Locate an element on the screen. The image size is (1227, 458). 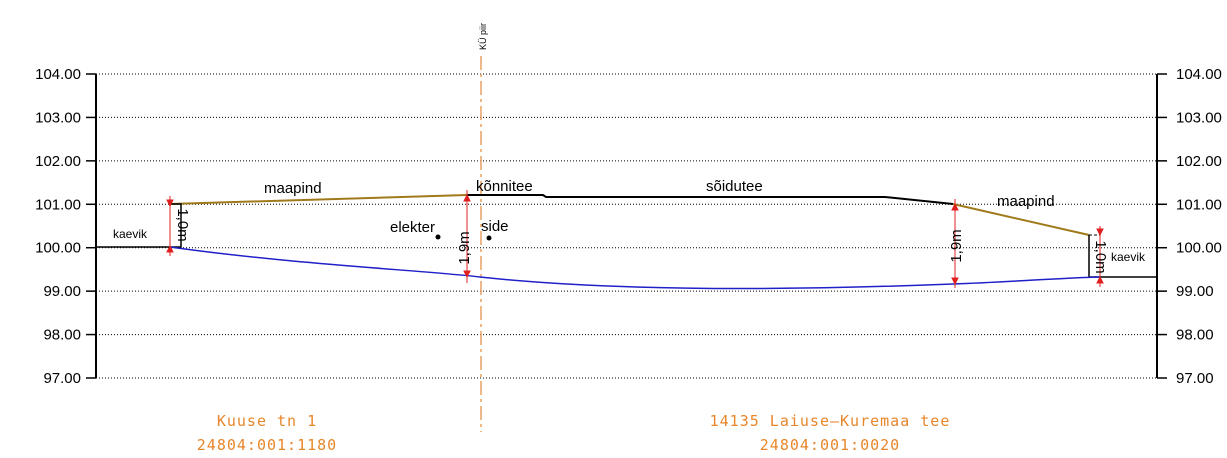
boundary-label: KÜ piir is located at coordinates (483, 36).